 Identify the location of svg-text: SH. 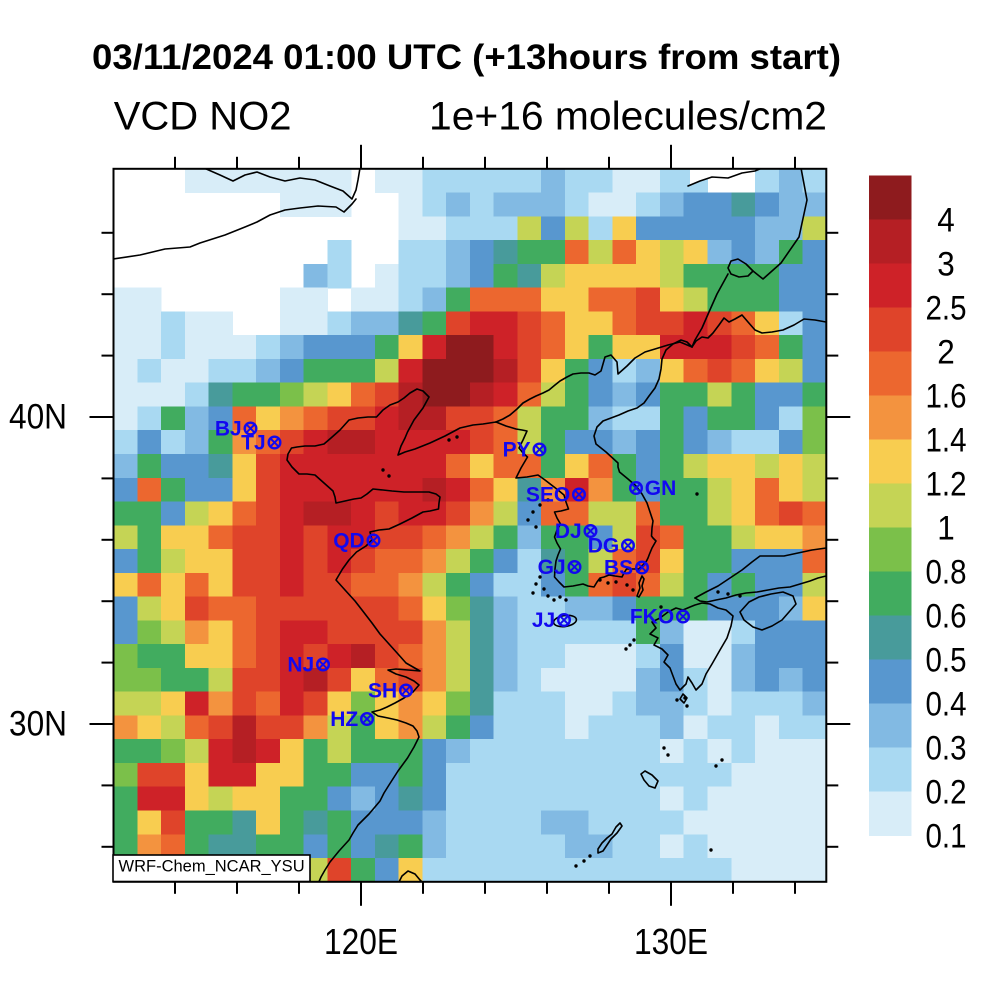
(382, 691).